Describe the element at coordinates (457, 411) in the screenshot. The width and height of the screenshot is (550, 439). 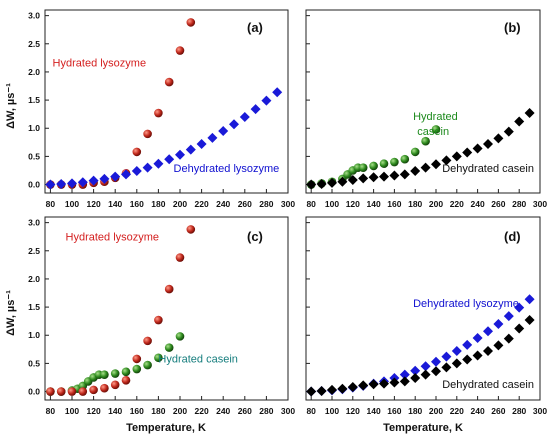
I see `x-tick-label: 220` at that location.